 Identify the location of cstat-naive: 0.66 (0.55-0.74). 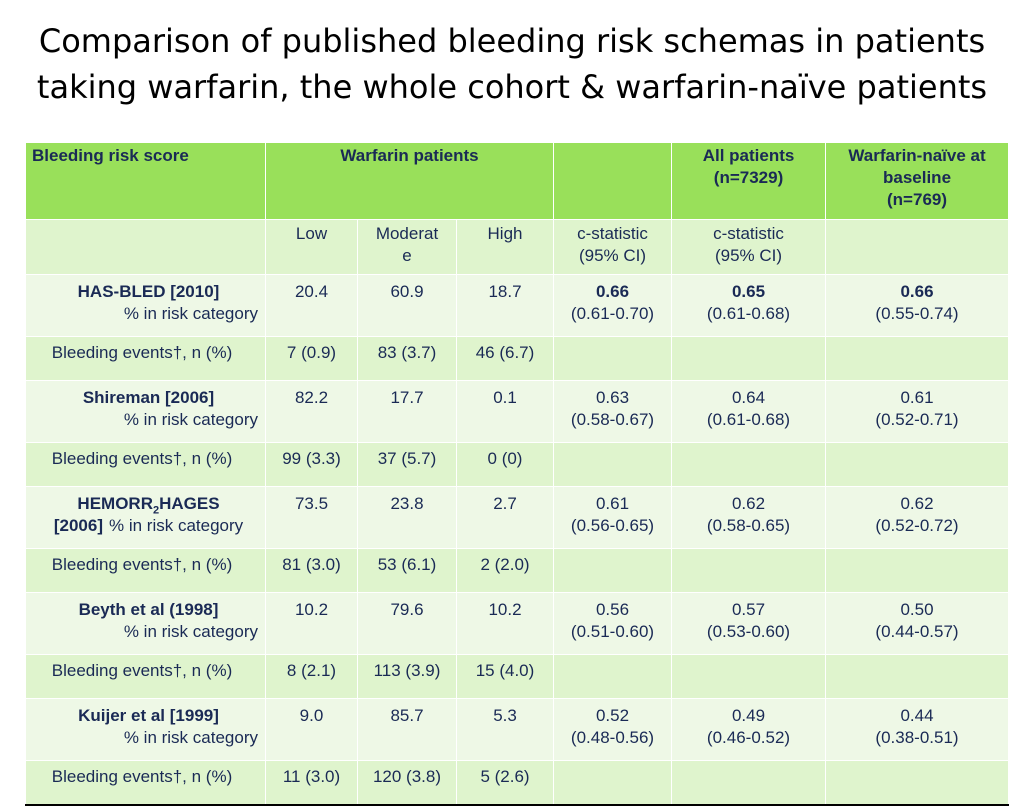
(917, 305).